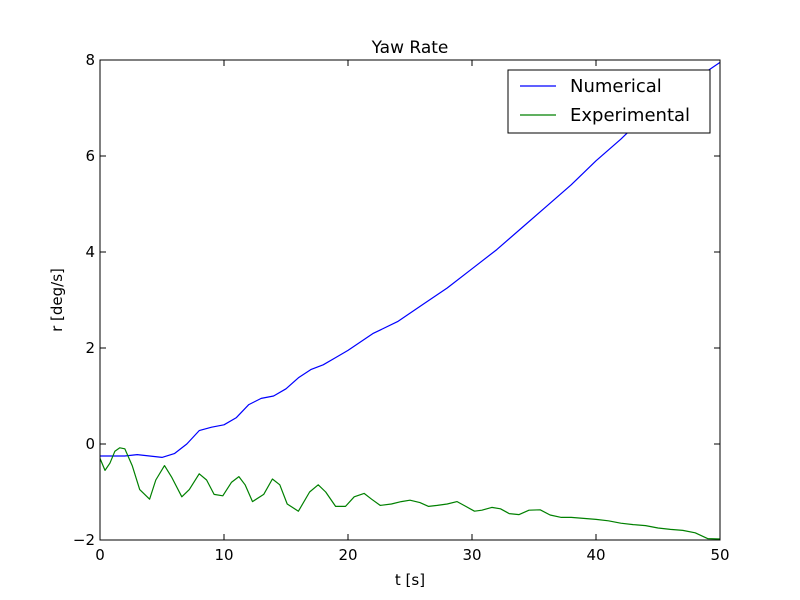 The height and width of the screenshot is (600, 800). Describe the element at coordinates (630, 115) in the screenshot. I see `legend-experimental-label: Experimental` at that location.